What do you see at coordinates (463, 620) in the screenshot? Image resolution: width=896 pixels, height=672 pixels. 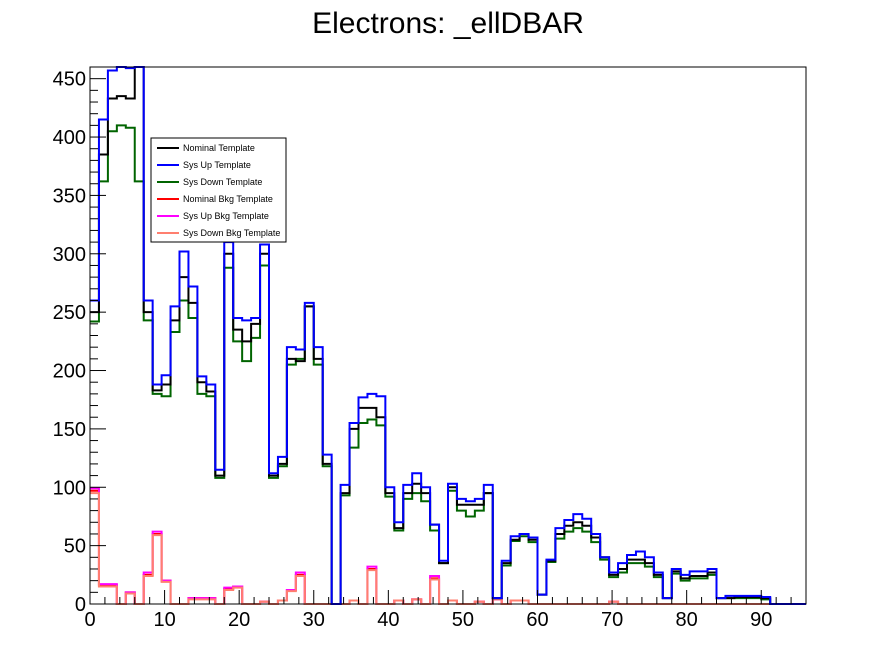 I see `x-tick-label: 50` at bounding box center [463, 620].